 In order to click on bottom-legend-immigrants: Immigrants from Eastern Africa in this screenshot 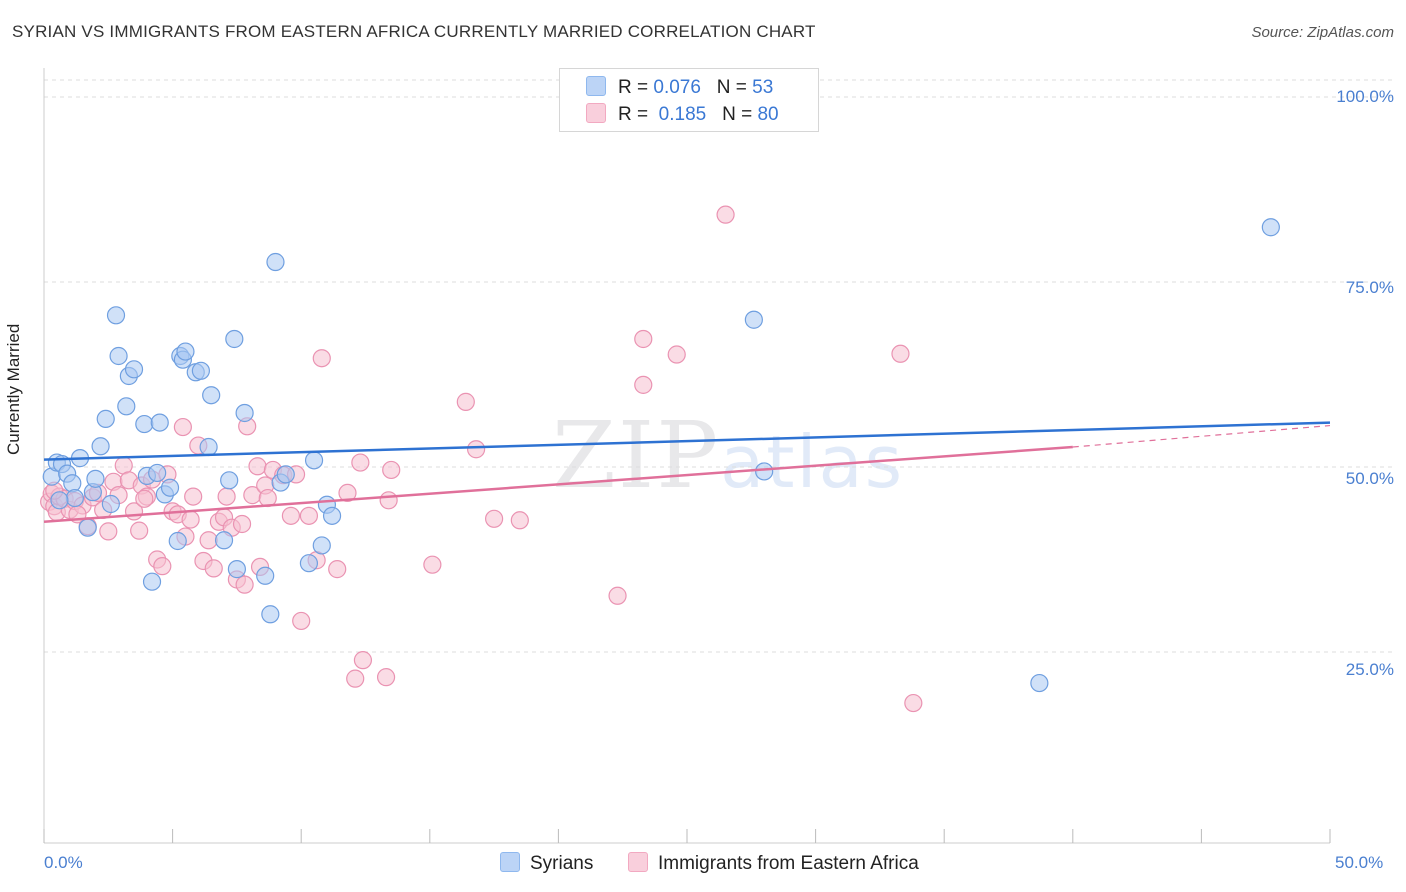, I will do `click(773, 863)`.